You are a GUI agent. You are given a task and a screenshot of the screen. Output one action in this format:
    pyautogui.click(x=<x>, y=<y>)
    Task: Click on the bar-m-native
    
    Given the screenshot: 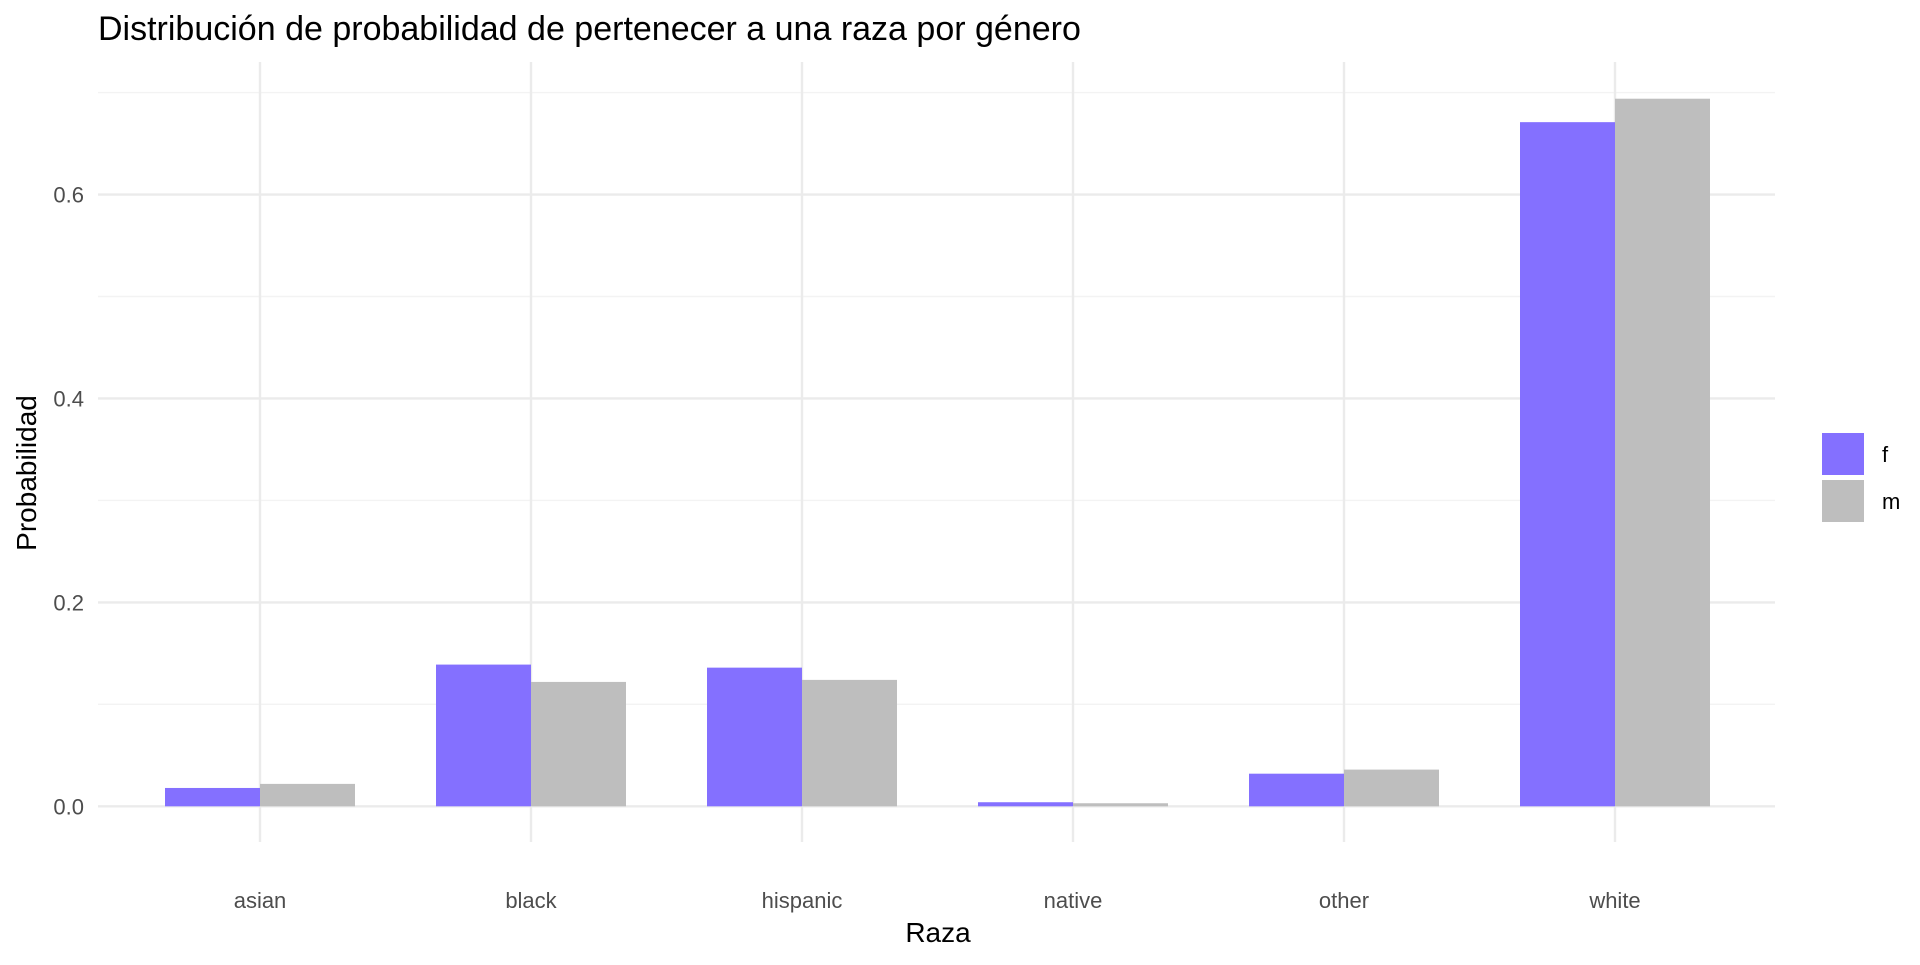 What is the action you would take?
    pyautogui.click(x=1120, y=805)
    